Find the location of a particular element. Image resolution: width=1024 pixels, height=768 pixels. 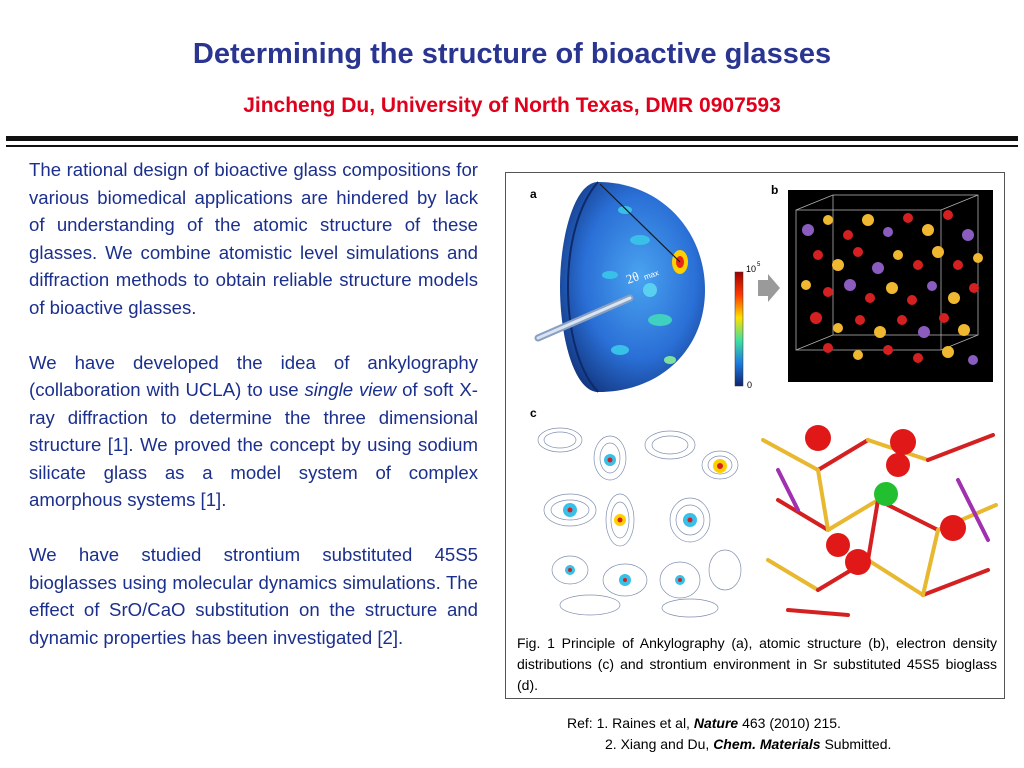

atomic-structure-panel is located at coordinates (890, 286).